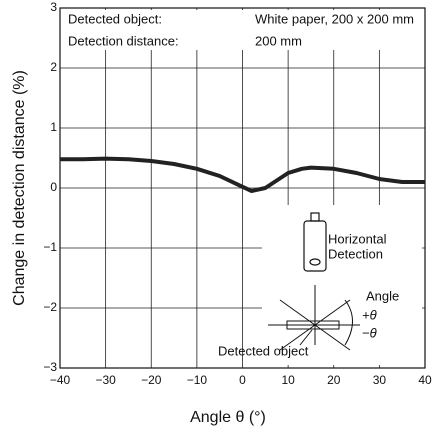 The width and height of the screenshot is (434, 436). Describe the element at coordinates (380, 380) in the screenshot. I see `x-tick-label: 30` at that location.